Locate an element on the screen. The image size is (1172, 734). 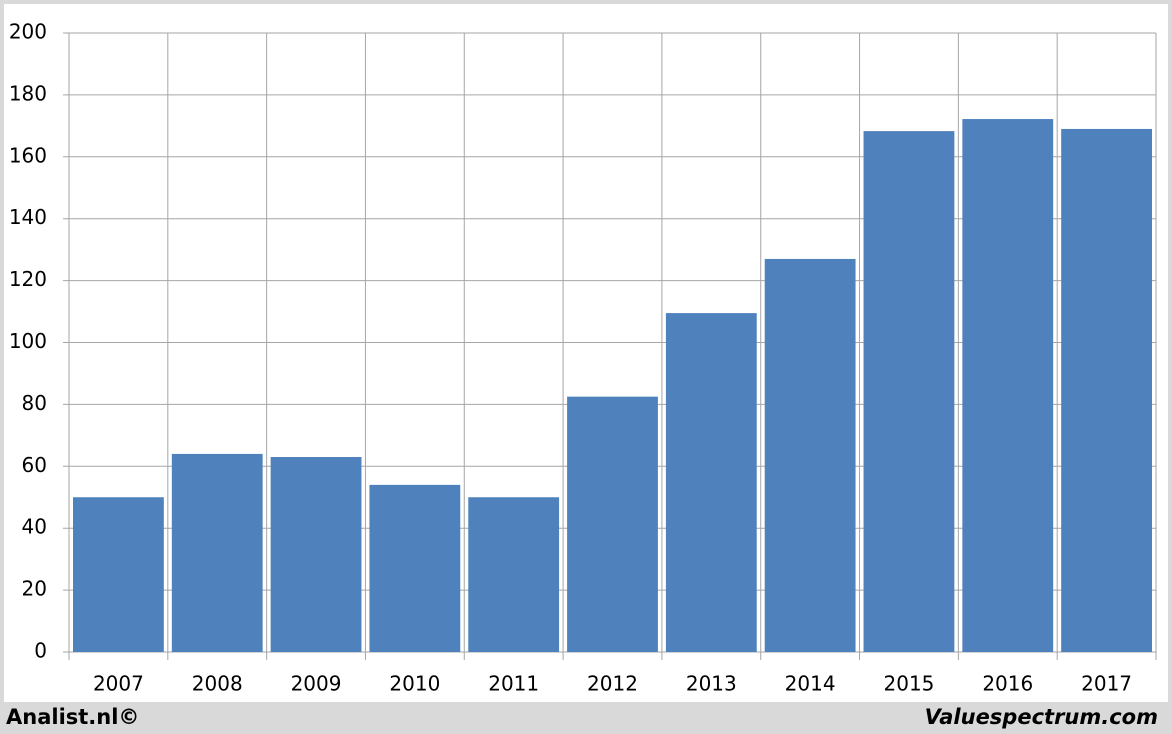
y-tick-label: 40 is located at coordinates (34, 527).